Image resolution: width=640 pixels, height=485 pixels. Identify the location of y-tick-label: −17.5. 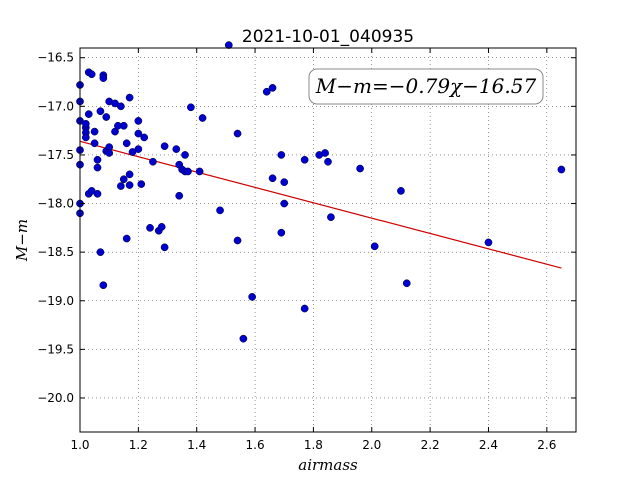
(55, 155).